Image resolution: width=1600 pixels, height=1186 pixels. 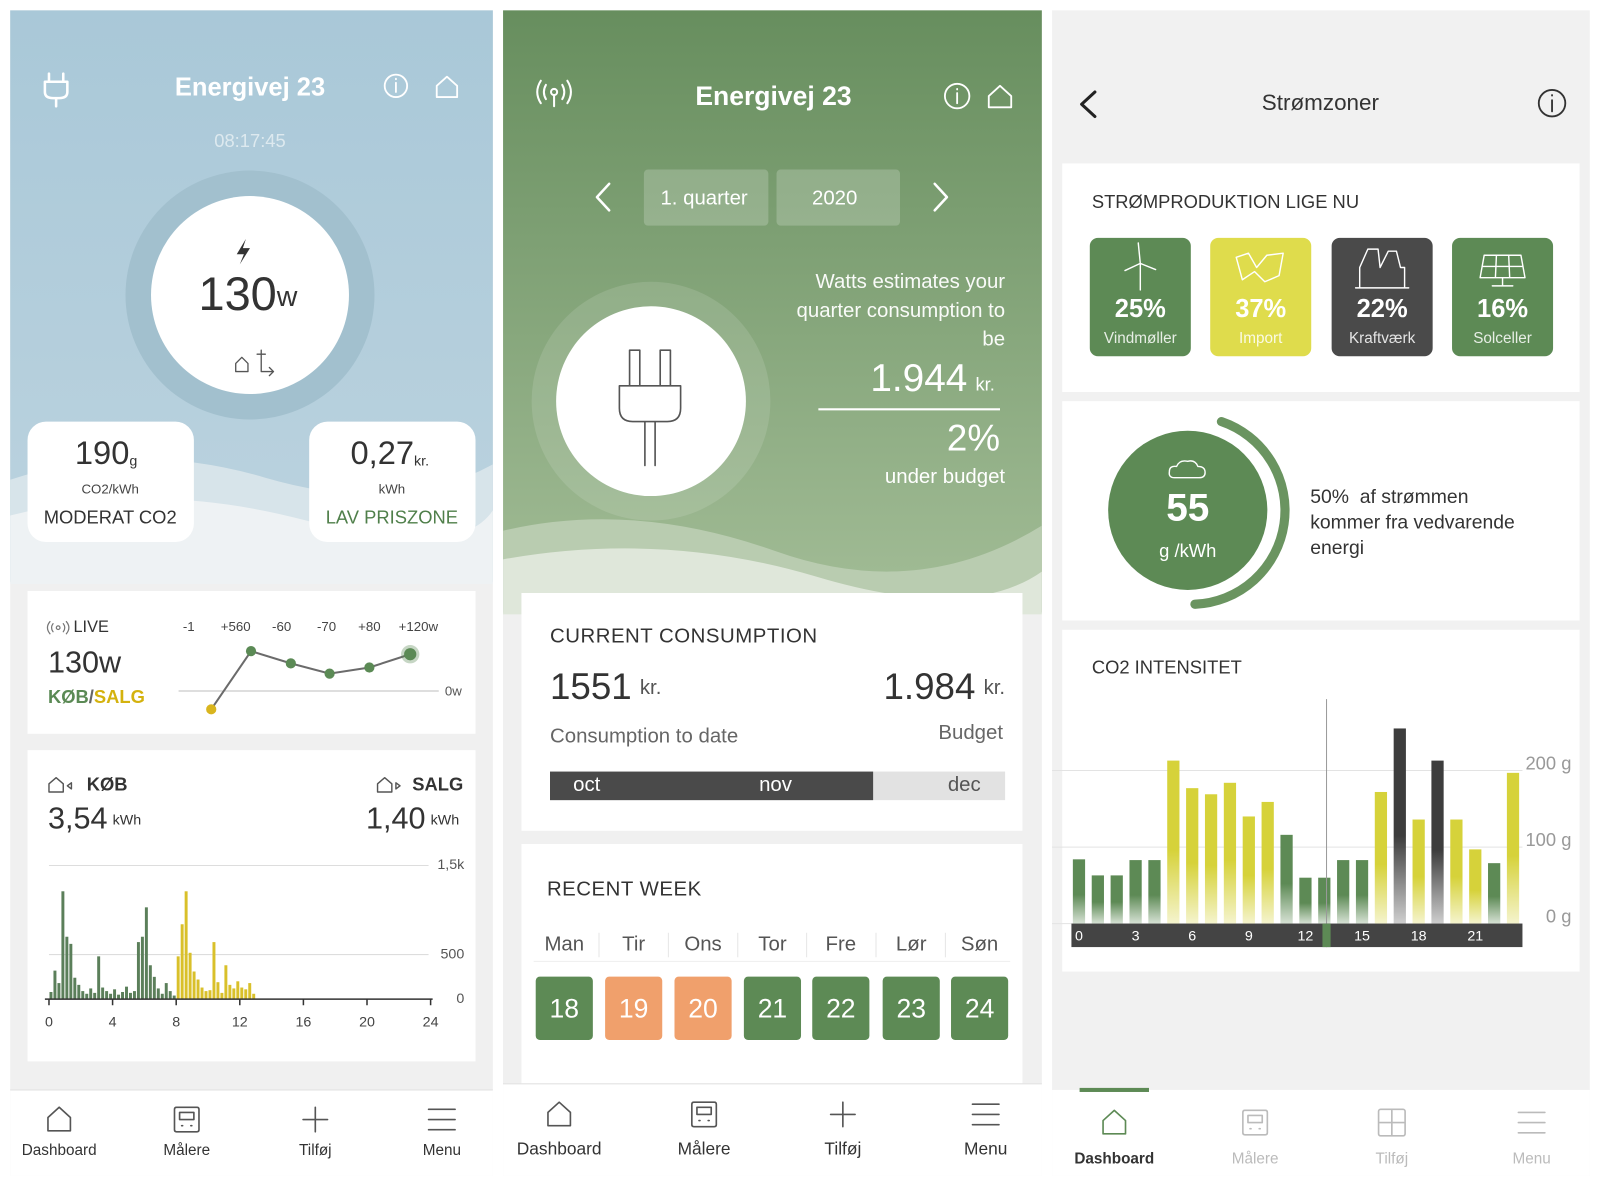 What do you see at coordinates (995, 688) in the screenshot?
I see `unit: kr.` at bounding box center [995, 688].